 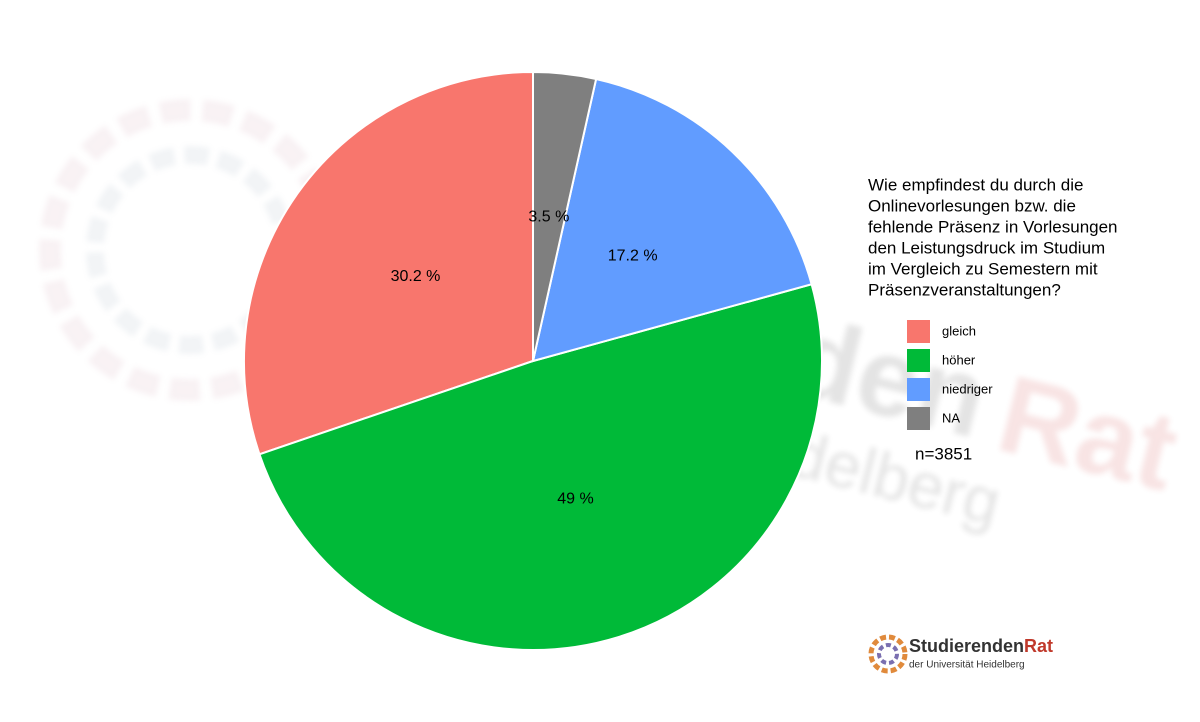 What do you see at coordinates (983, 268) in the screenshot?
I see `legend-title: im Vergleich zu Semestern mit` at bounding box center [983, 268].